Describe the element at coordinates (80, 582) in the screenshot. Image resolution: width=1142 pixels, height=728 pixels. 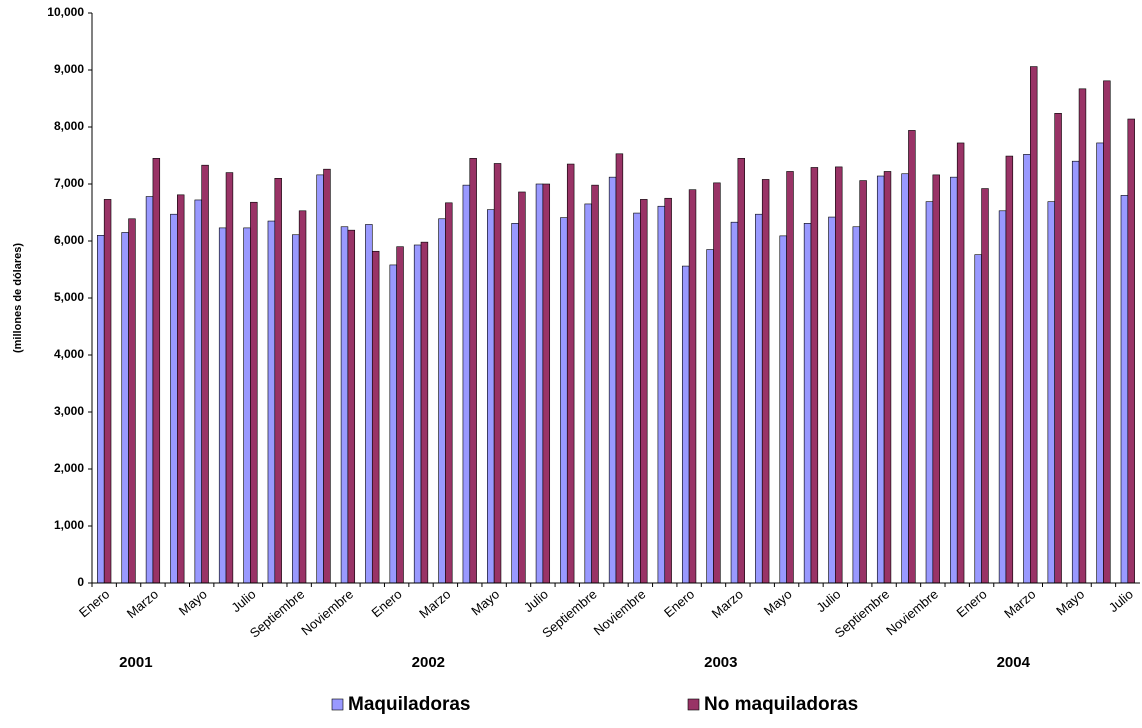
I see `y-tick-label: 0` at that location.